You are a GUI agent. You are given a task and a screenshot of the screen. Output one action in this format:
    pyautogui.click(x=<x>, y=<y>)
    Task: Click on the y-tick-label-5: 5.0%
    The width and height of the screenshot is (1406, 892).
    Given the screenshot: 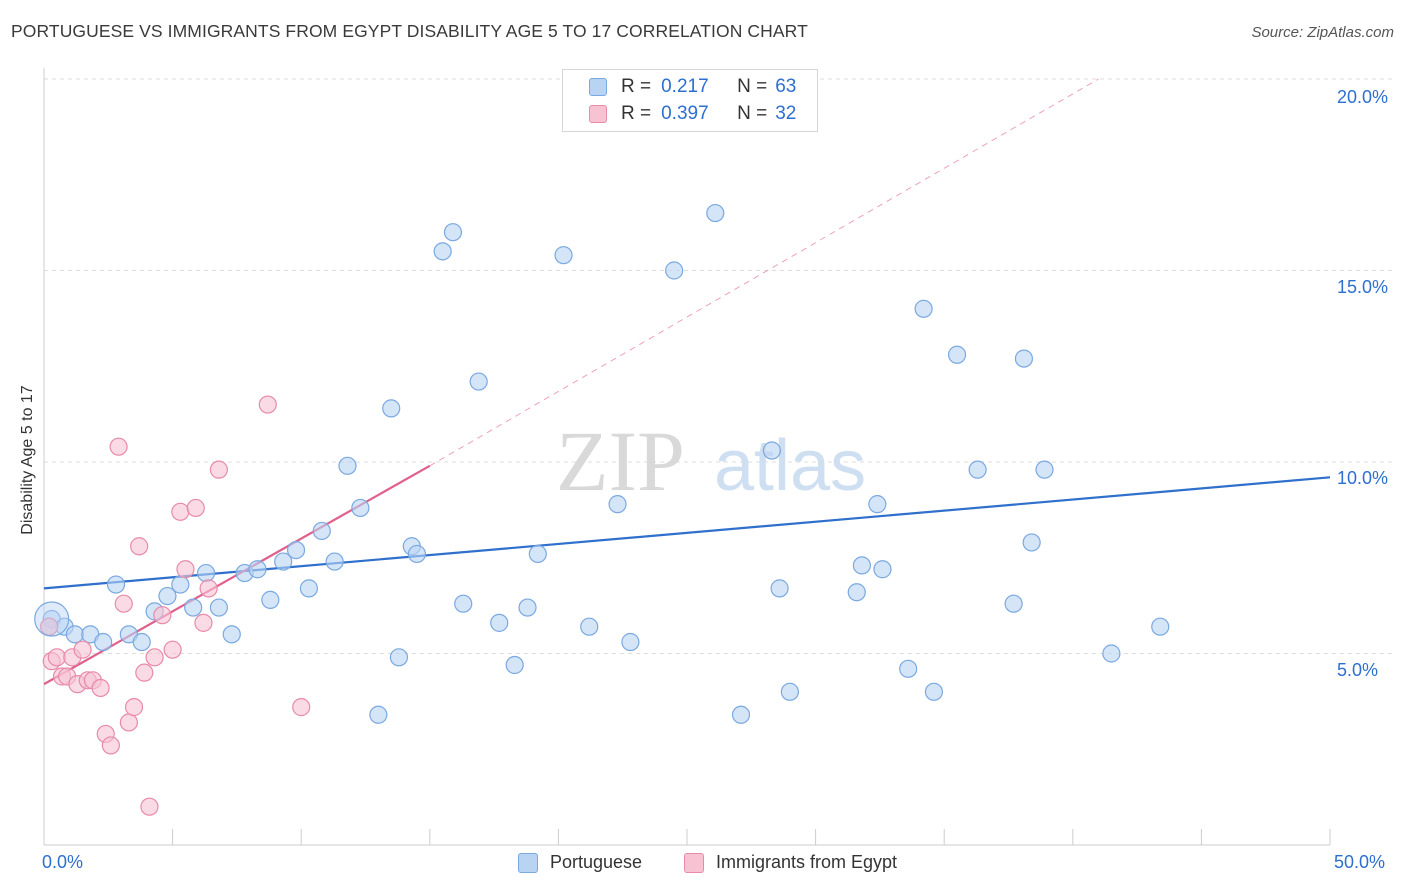 What is the action you would take?
    pyautogui.click(x=1358, y=670)
    